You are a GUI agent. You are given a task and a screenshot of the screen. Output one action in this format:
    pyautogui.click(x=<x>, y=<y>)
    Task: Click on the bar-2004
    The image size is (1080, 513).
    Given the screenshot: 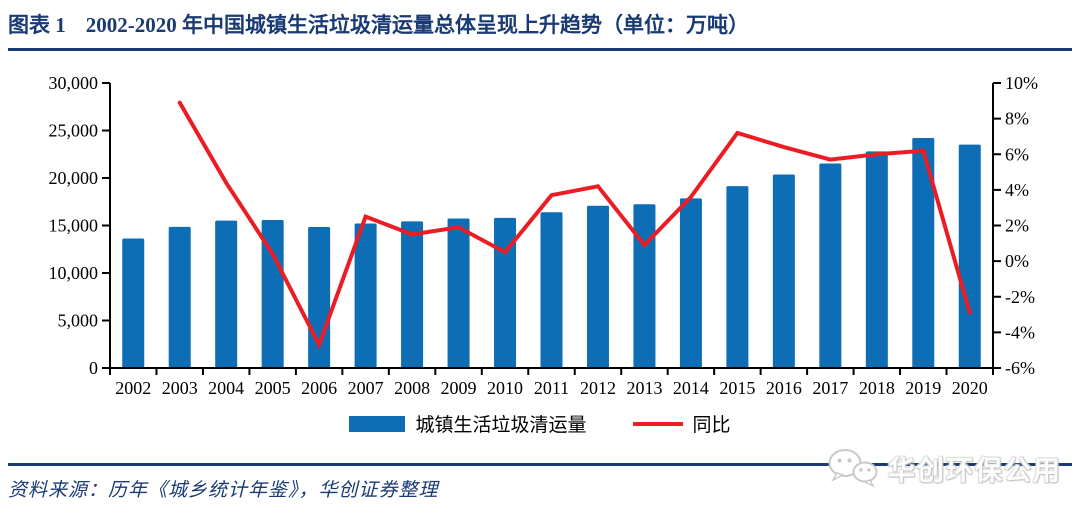 What is the action you would take?
    pyautogui.click(x=226, y=294)
    